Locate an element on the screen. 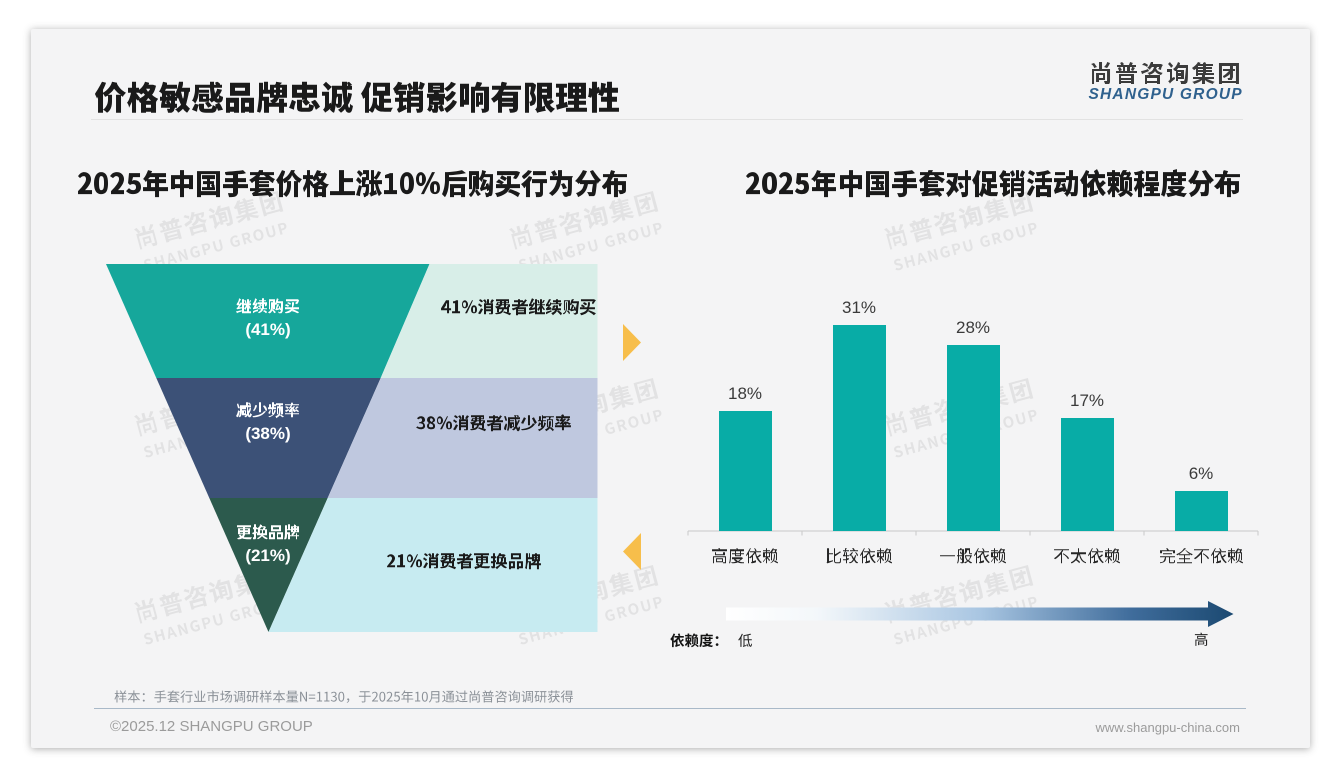 Image resolution: width=1340 pixels, height=780 pixels. funnel-pct-label-2: (21%) is located at coordinates (268, 555).